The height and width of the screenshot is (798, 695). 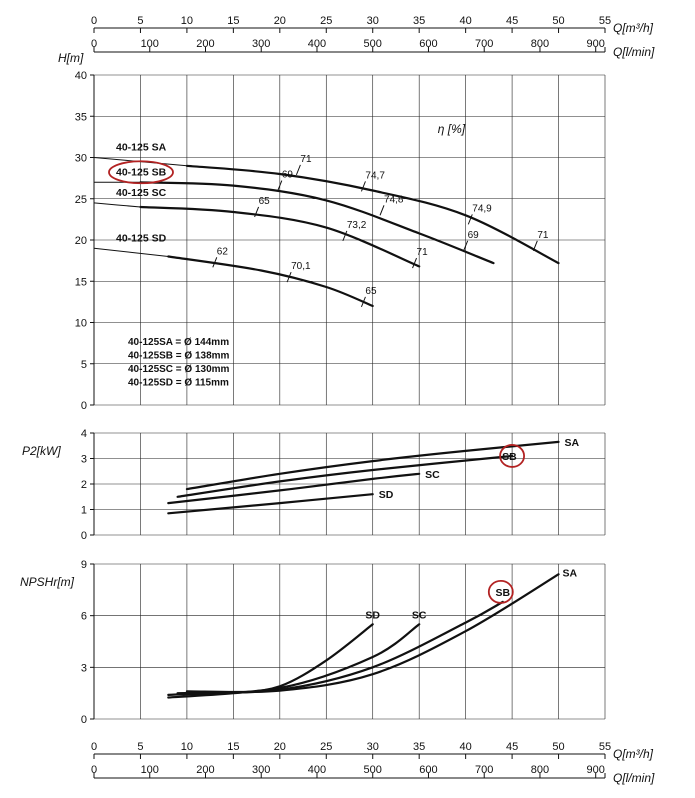 I want to click on top-m3h-tick-label: 10, so click(x=187, y=21).